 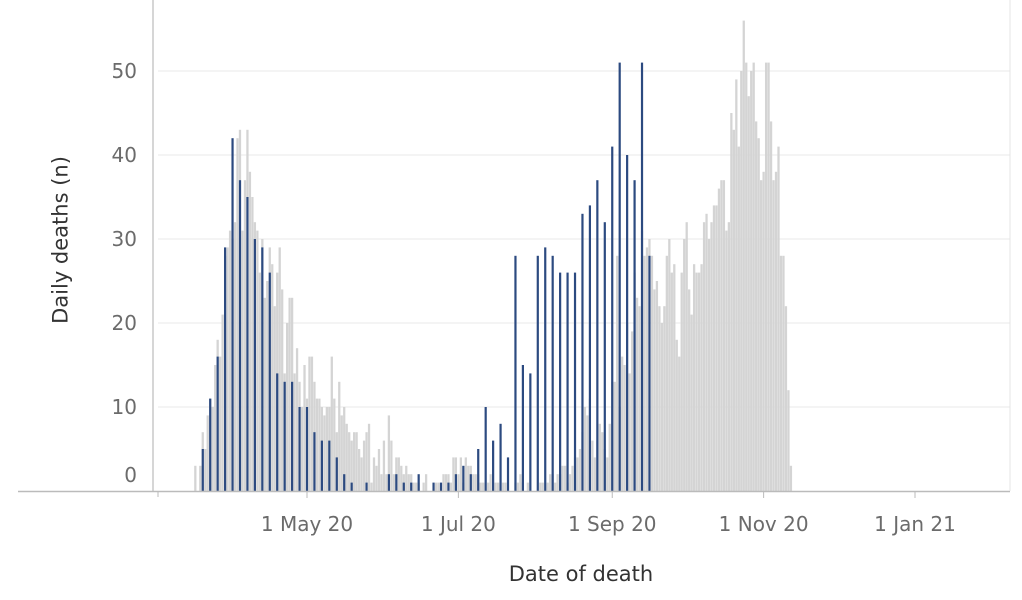 What do you see at coordinates (124, 323) in the screenshot?
I see `y-tick-label: 20` at bounding box center [124, 323].